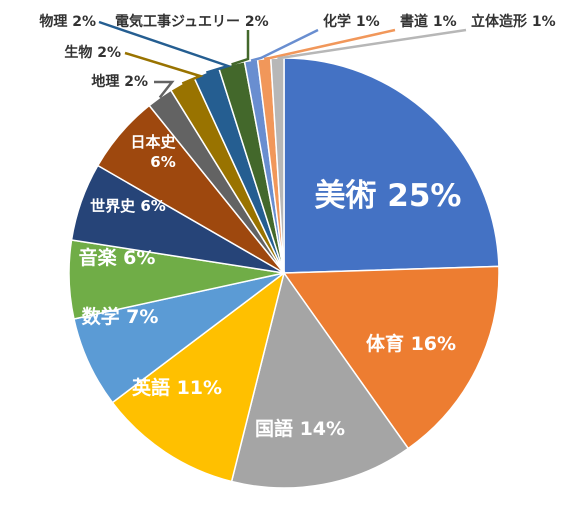  Describe the element at coordinates (67, 21) in the screenshot. I see `slice-label-10: 物理 2%` at that location.